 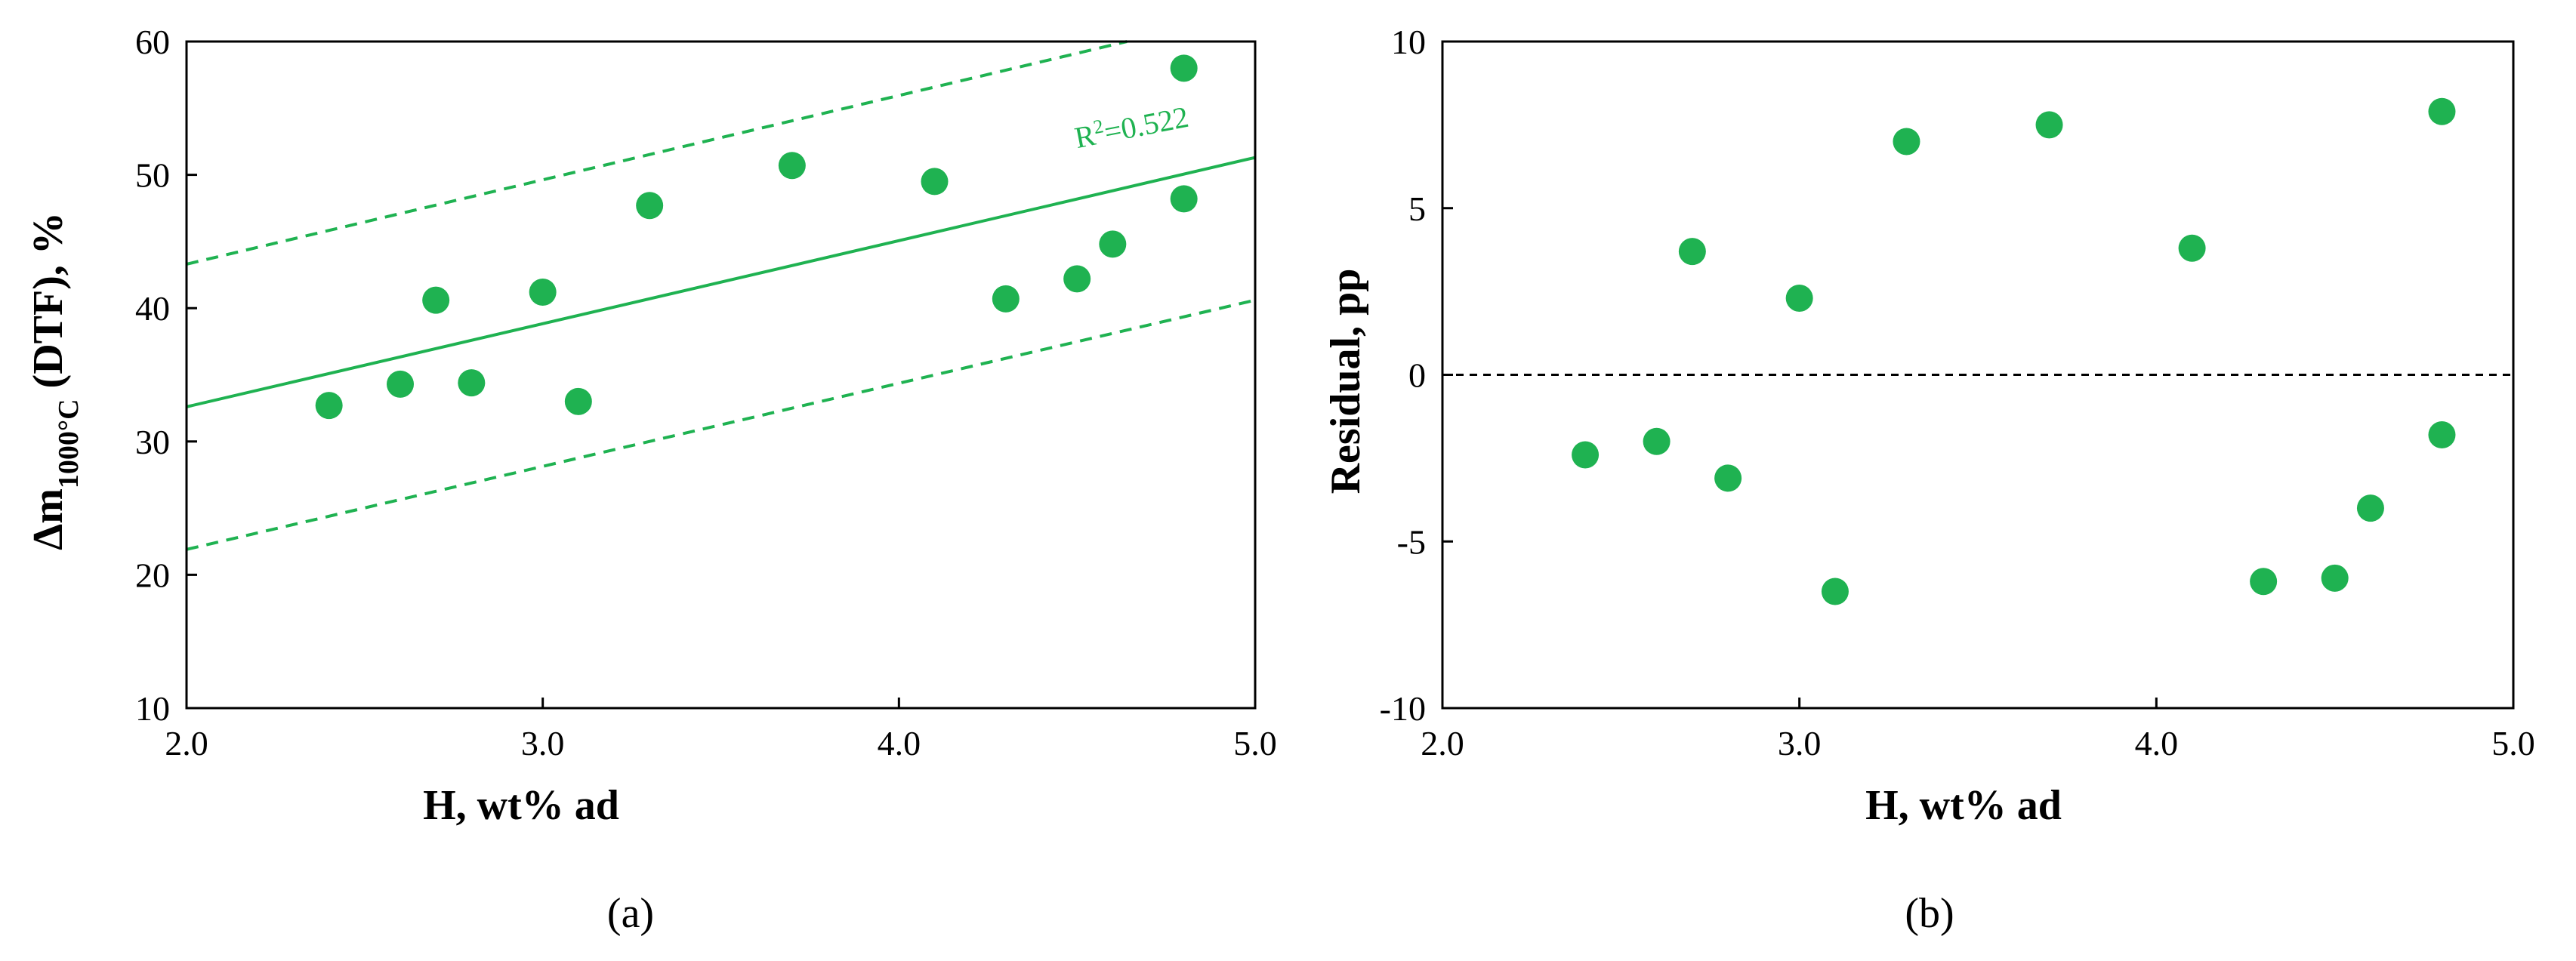 What do you see at coordinates (1411, 541) in the screenshot?
I see `y-tick-label: -5` at bounding box center [1411, 541].